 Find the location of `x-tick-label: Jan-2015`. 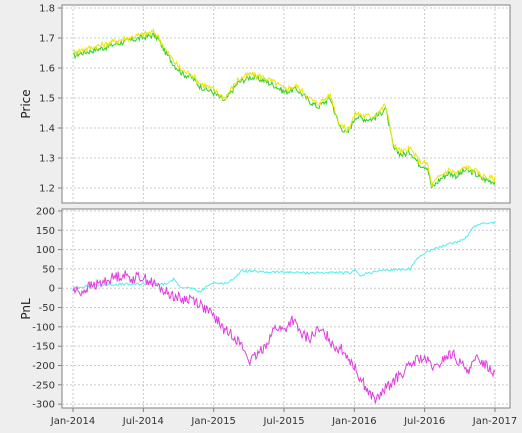

x-tick-label: Jan-2015 is located at coordinates (212, 421).